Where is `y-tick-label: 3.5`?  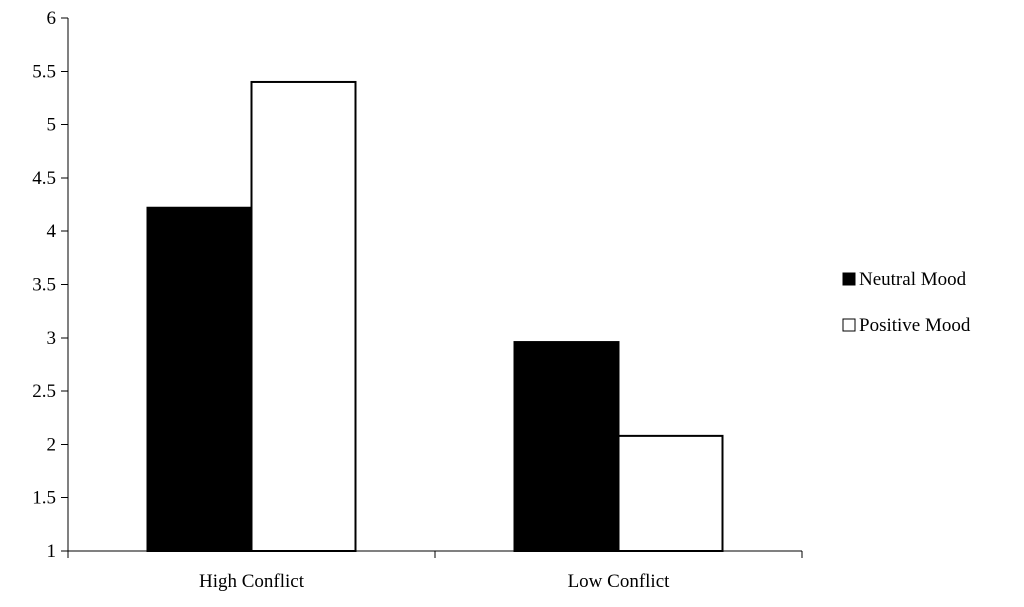
y-tick-label: 3.5 is located at coordinates (44, 285).